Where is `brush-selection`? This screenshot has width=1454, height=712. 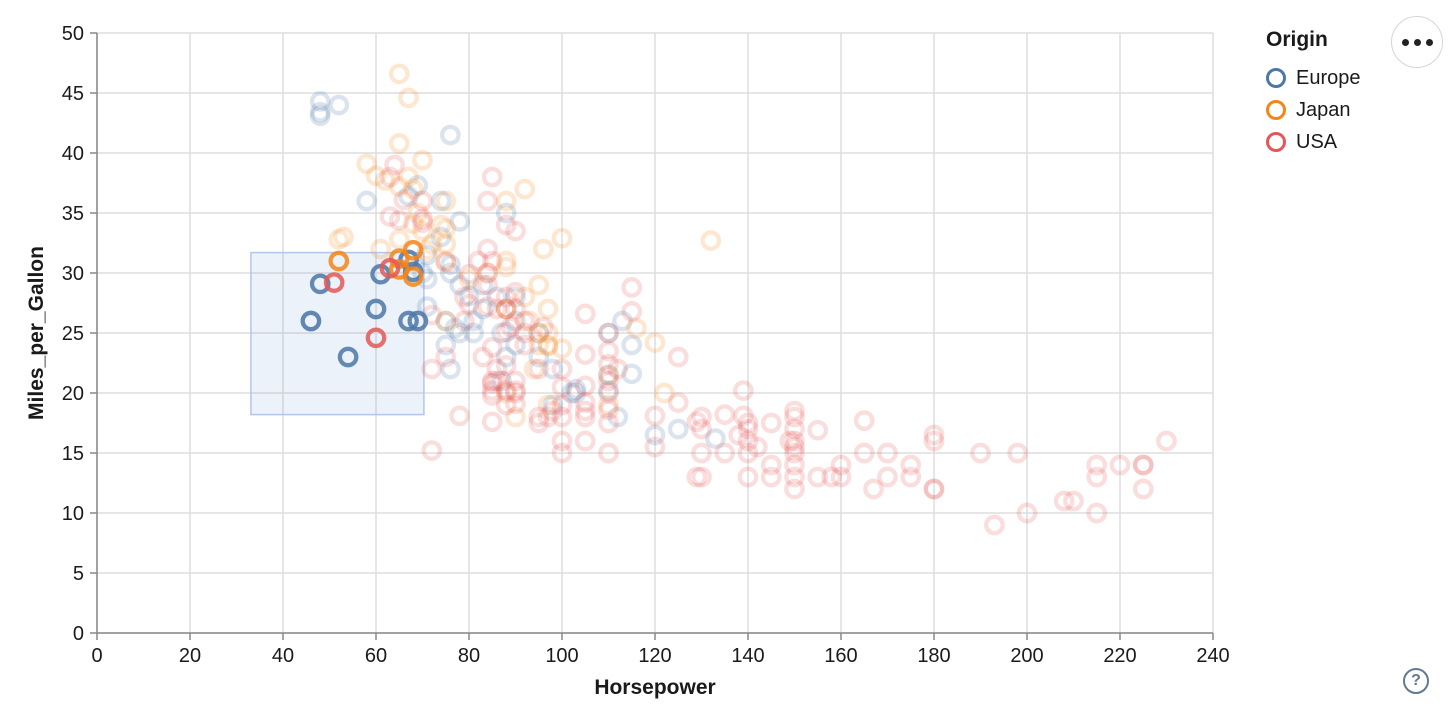
brush-selection is located at coordinates (337, 333).